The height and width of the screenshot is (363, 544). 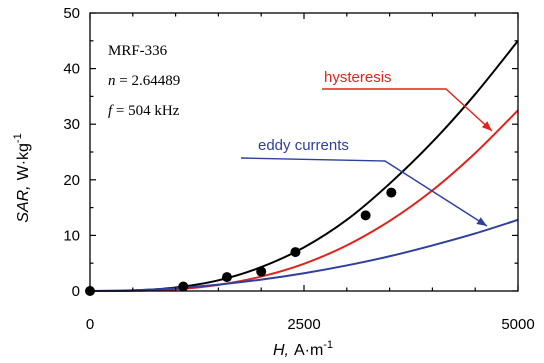 What do you see at coordinates (303, 324) in the screenshot?
I see `x-tick-label: 2500` at bounding box center [303, 324].